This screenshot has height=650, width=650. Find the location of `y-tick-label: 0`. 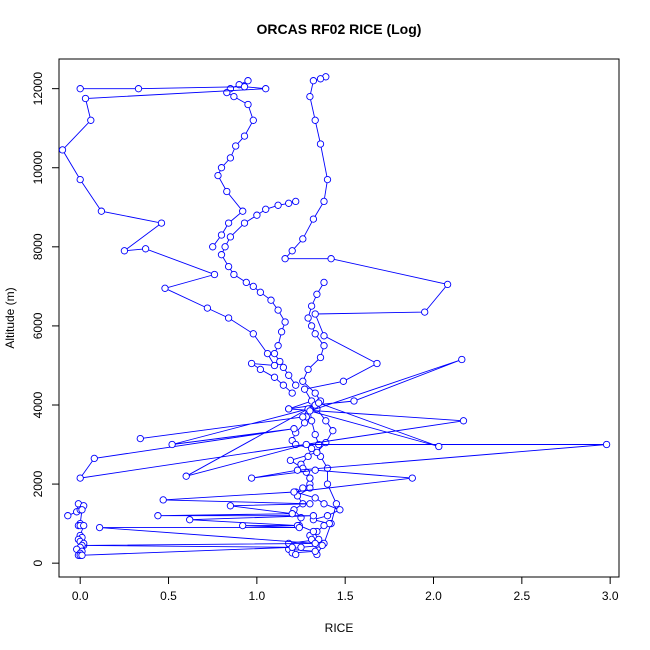

y-tick-label: 0 is located at coordinates (38, 563).